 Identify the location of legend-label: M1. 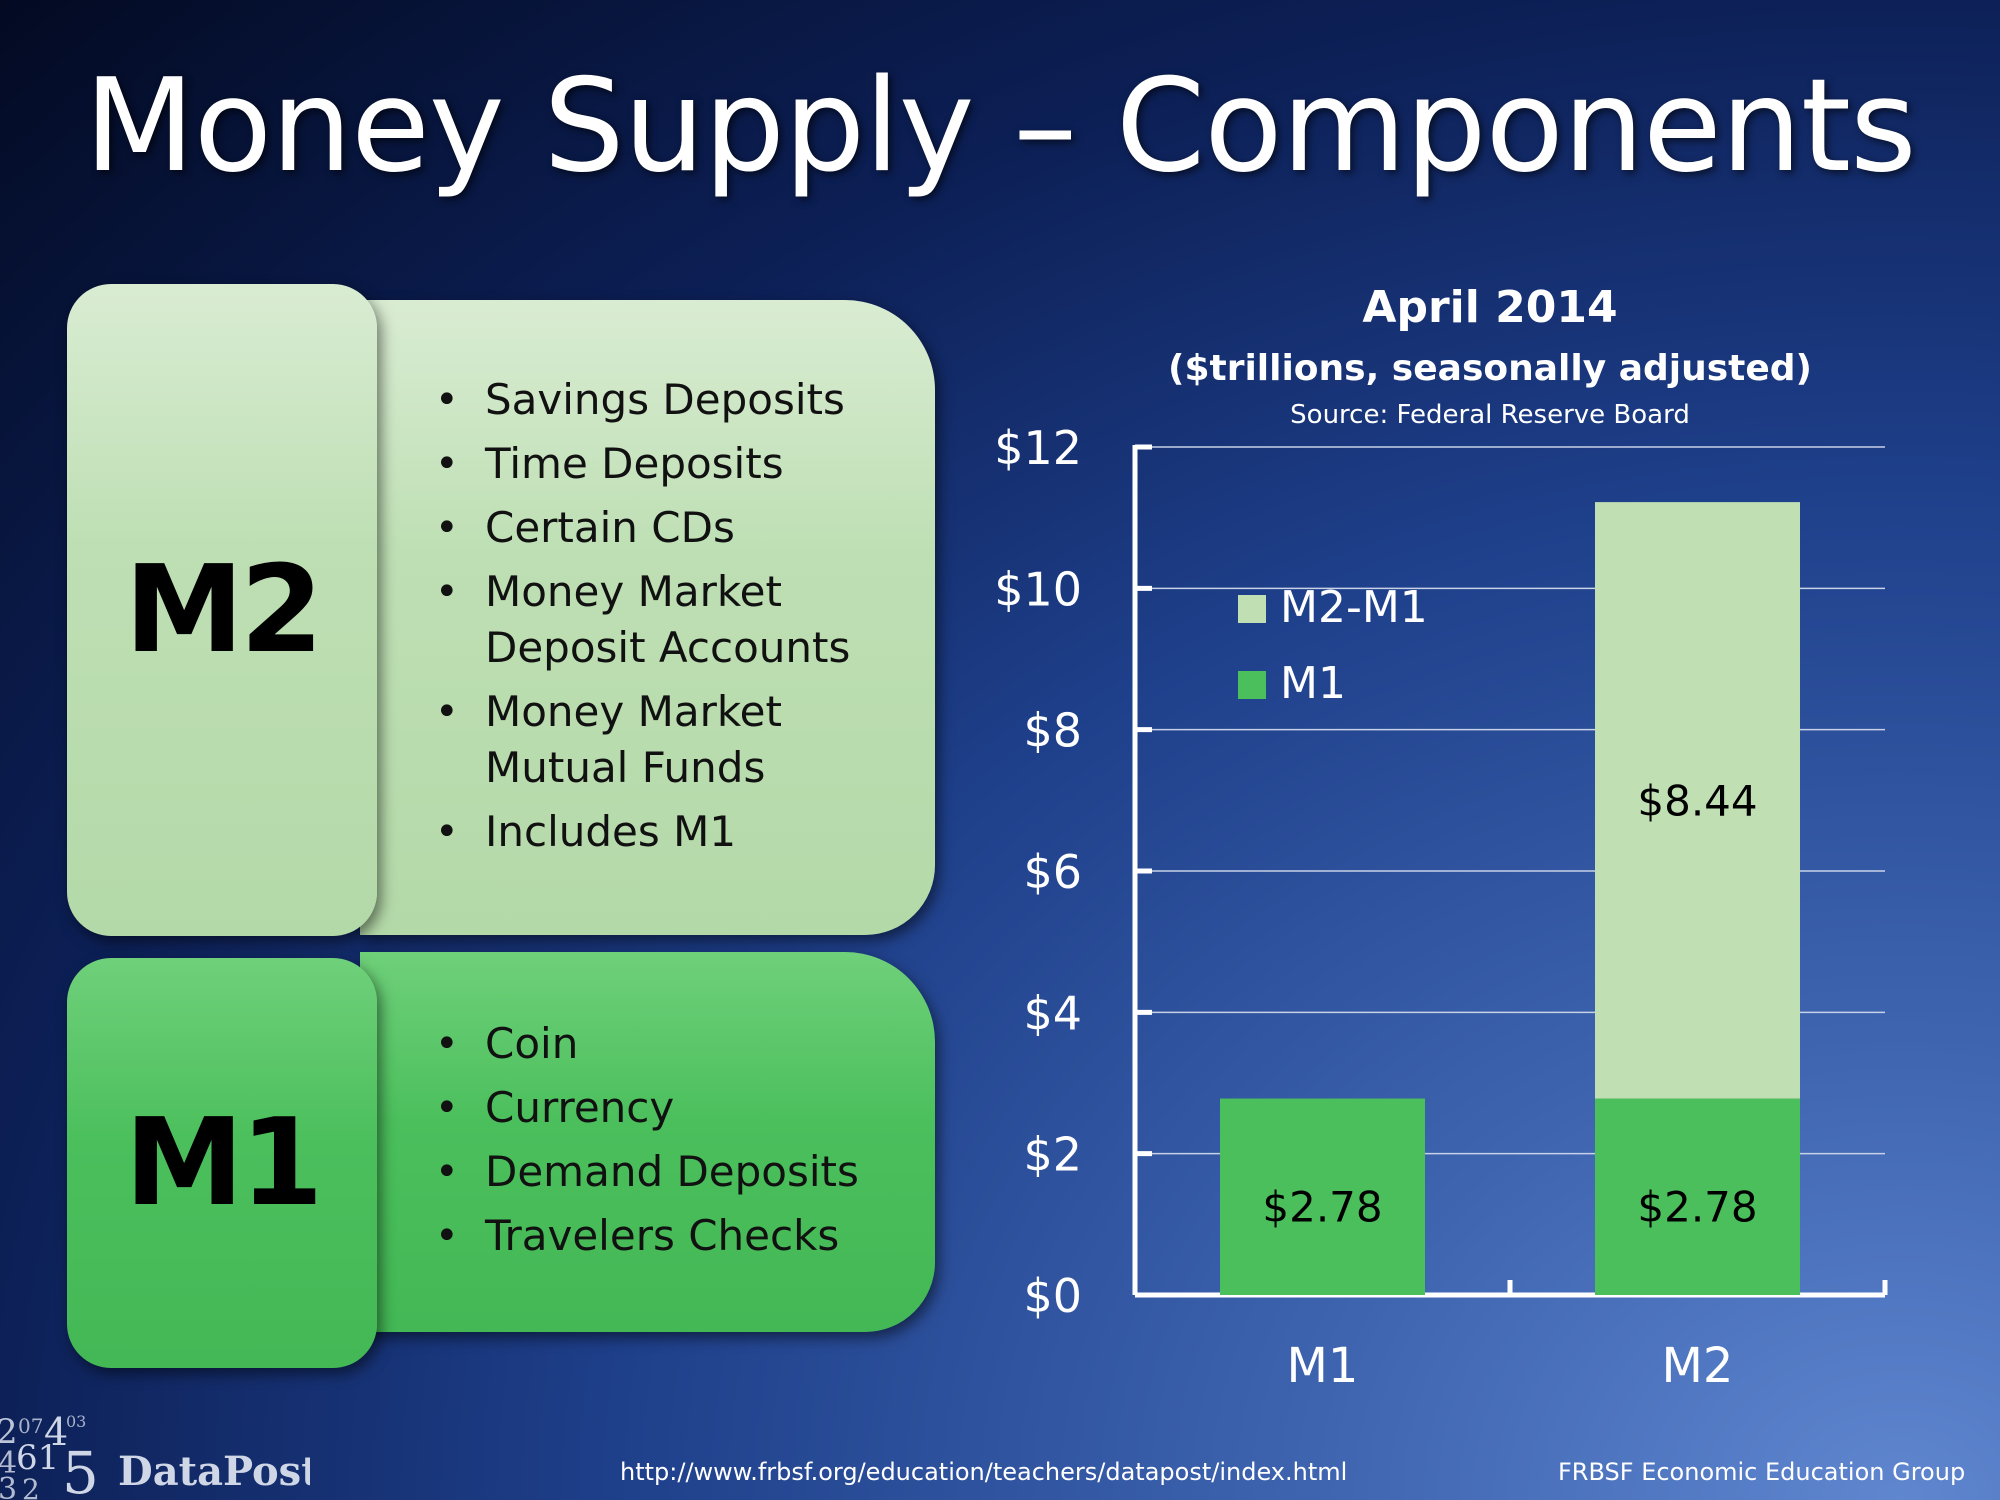
(1313, 683).